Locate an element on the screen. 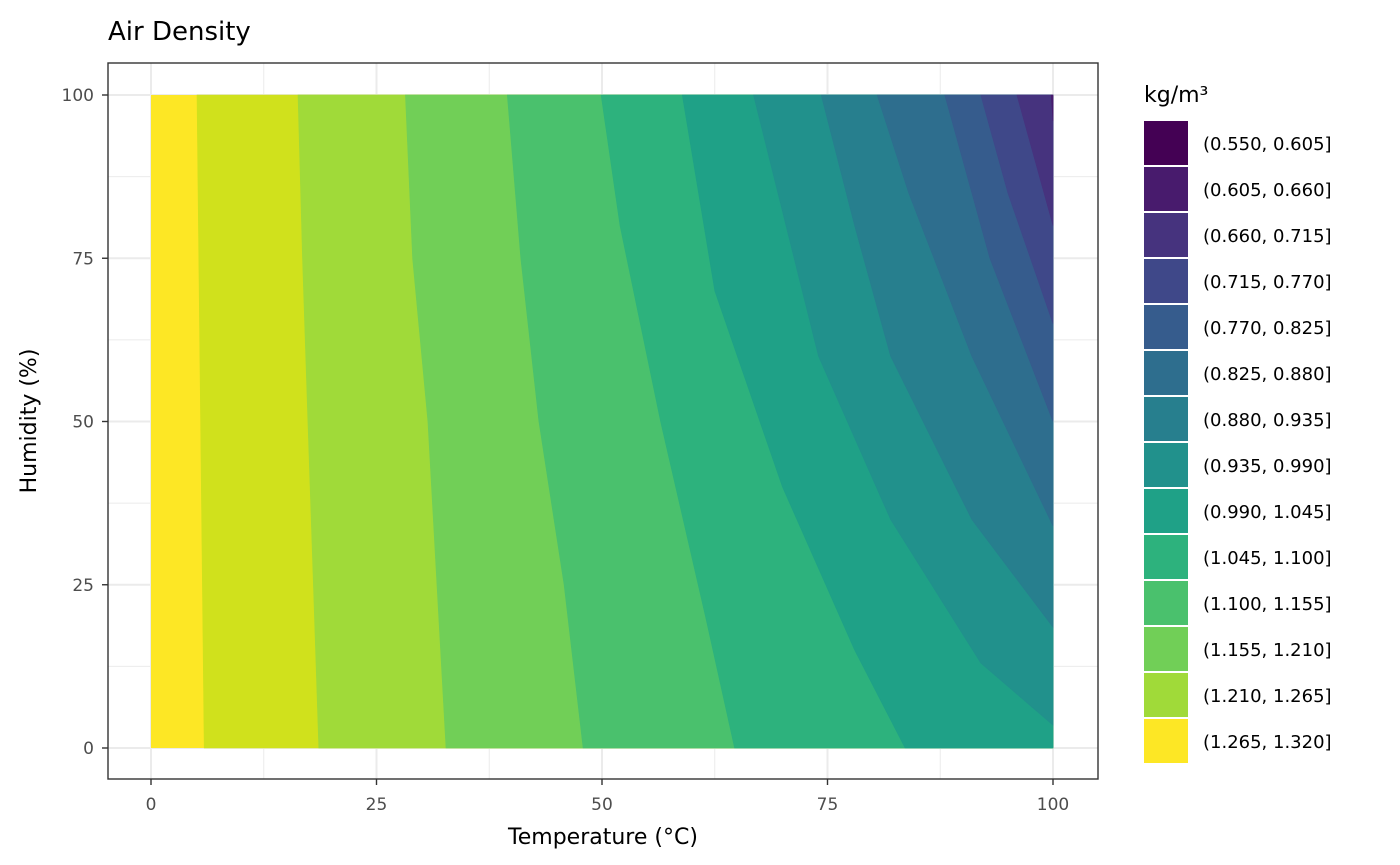 Image resolution: width=1400 pixels, height=865 pixels. contour-band-0.66 is located at coordinates (1035, 160).